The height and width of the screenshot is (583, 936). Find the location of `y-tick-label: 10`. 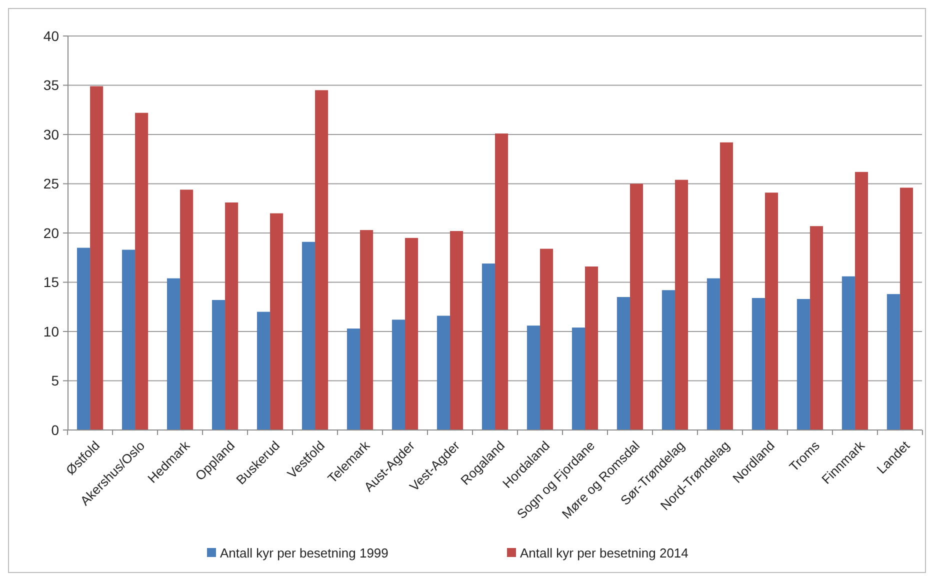

y-tick-label: 10 is located at coordinates (51, 331).